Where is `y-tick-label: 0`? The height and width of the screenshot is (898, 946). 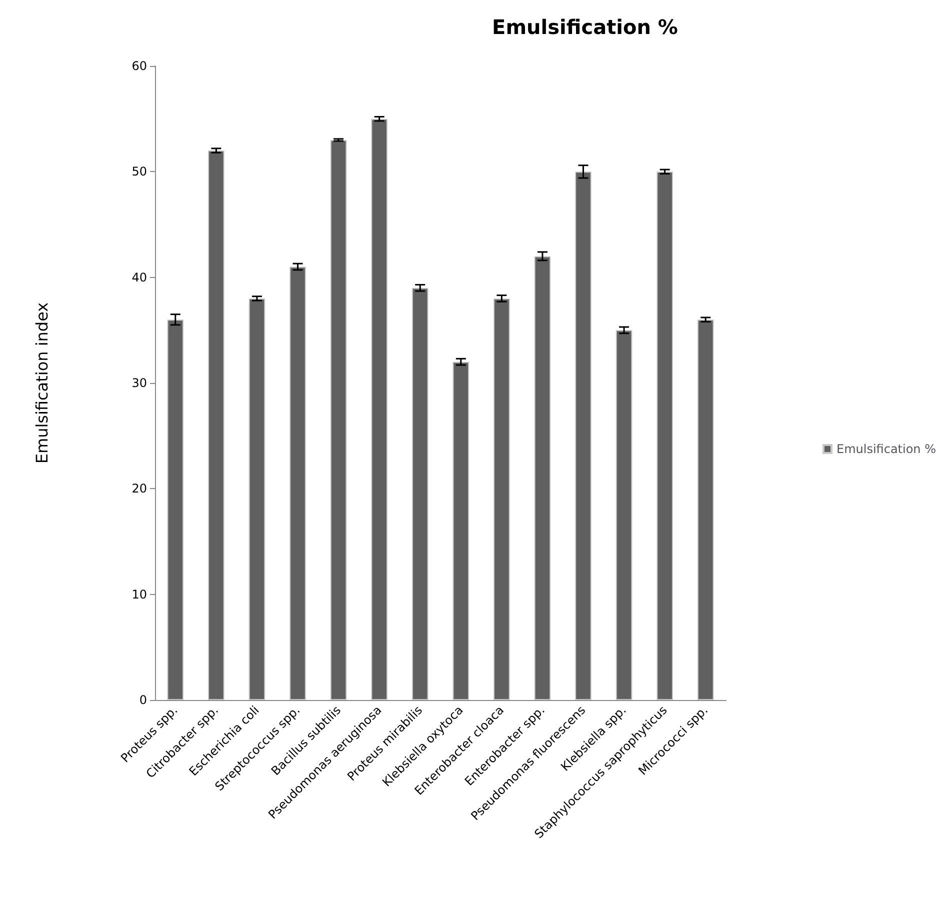 y-tick-label: 0 is located at coordinates (143, 700).